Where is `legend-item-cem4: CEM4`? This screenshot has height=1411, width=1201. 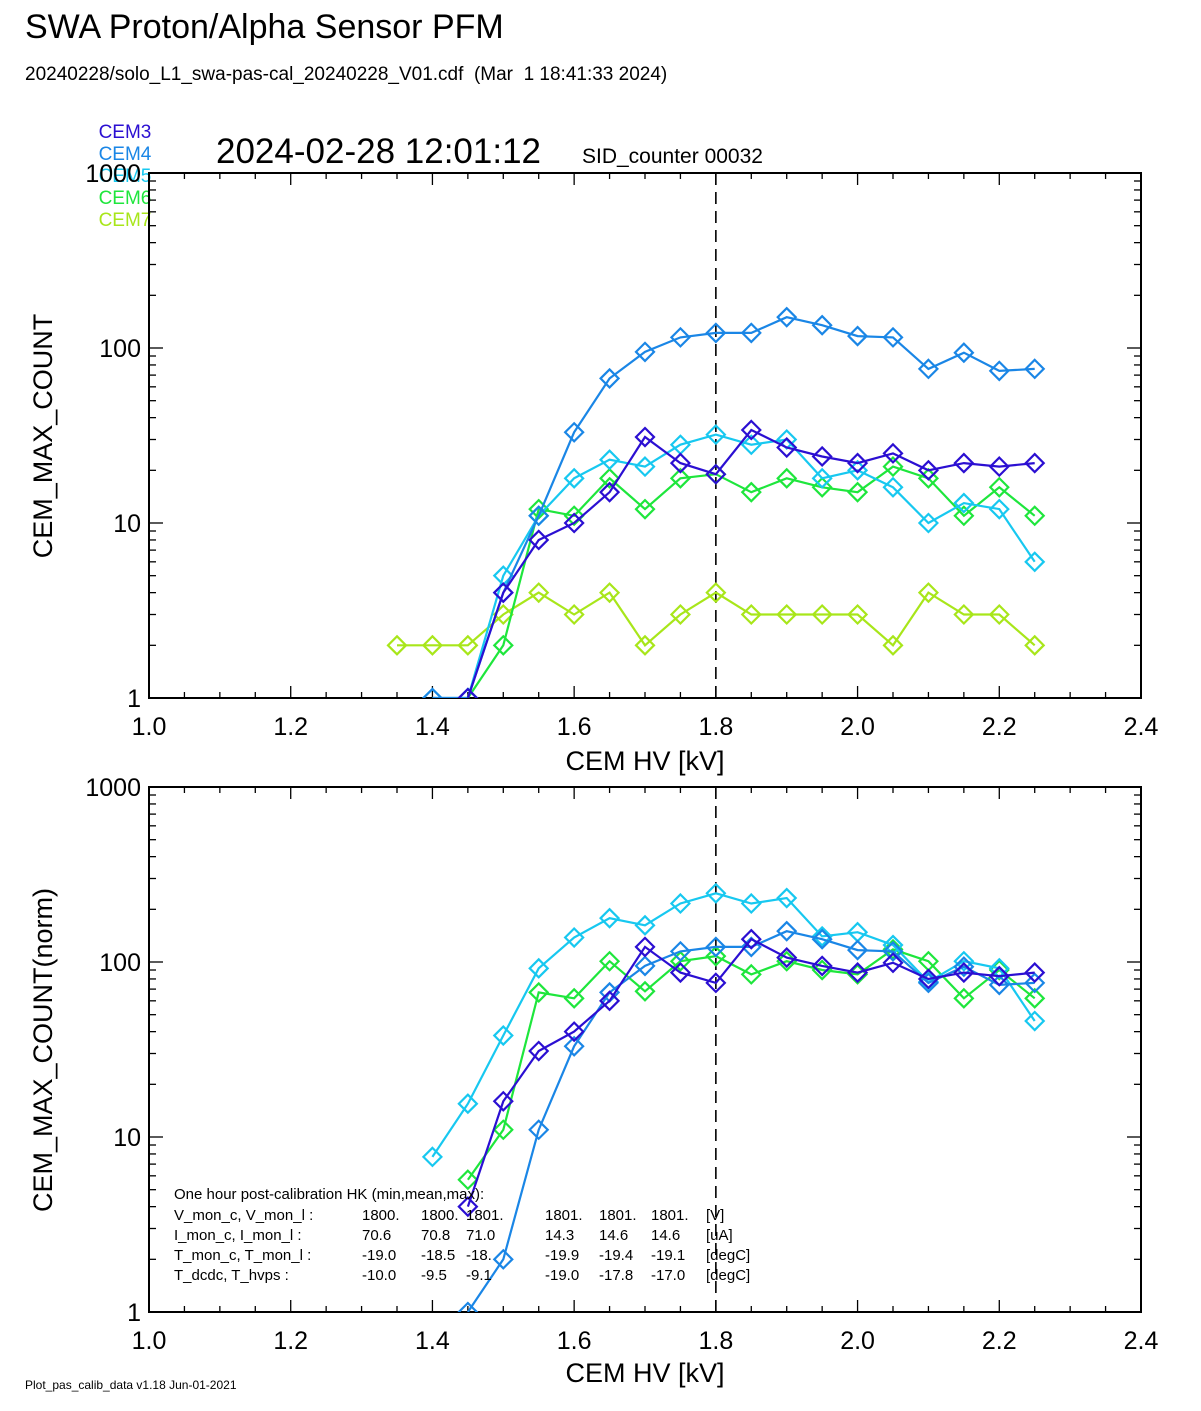
legend-item-cem4: CEM4 is located at coordinates (125, 154).